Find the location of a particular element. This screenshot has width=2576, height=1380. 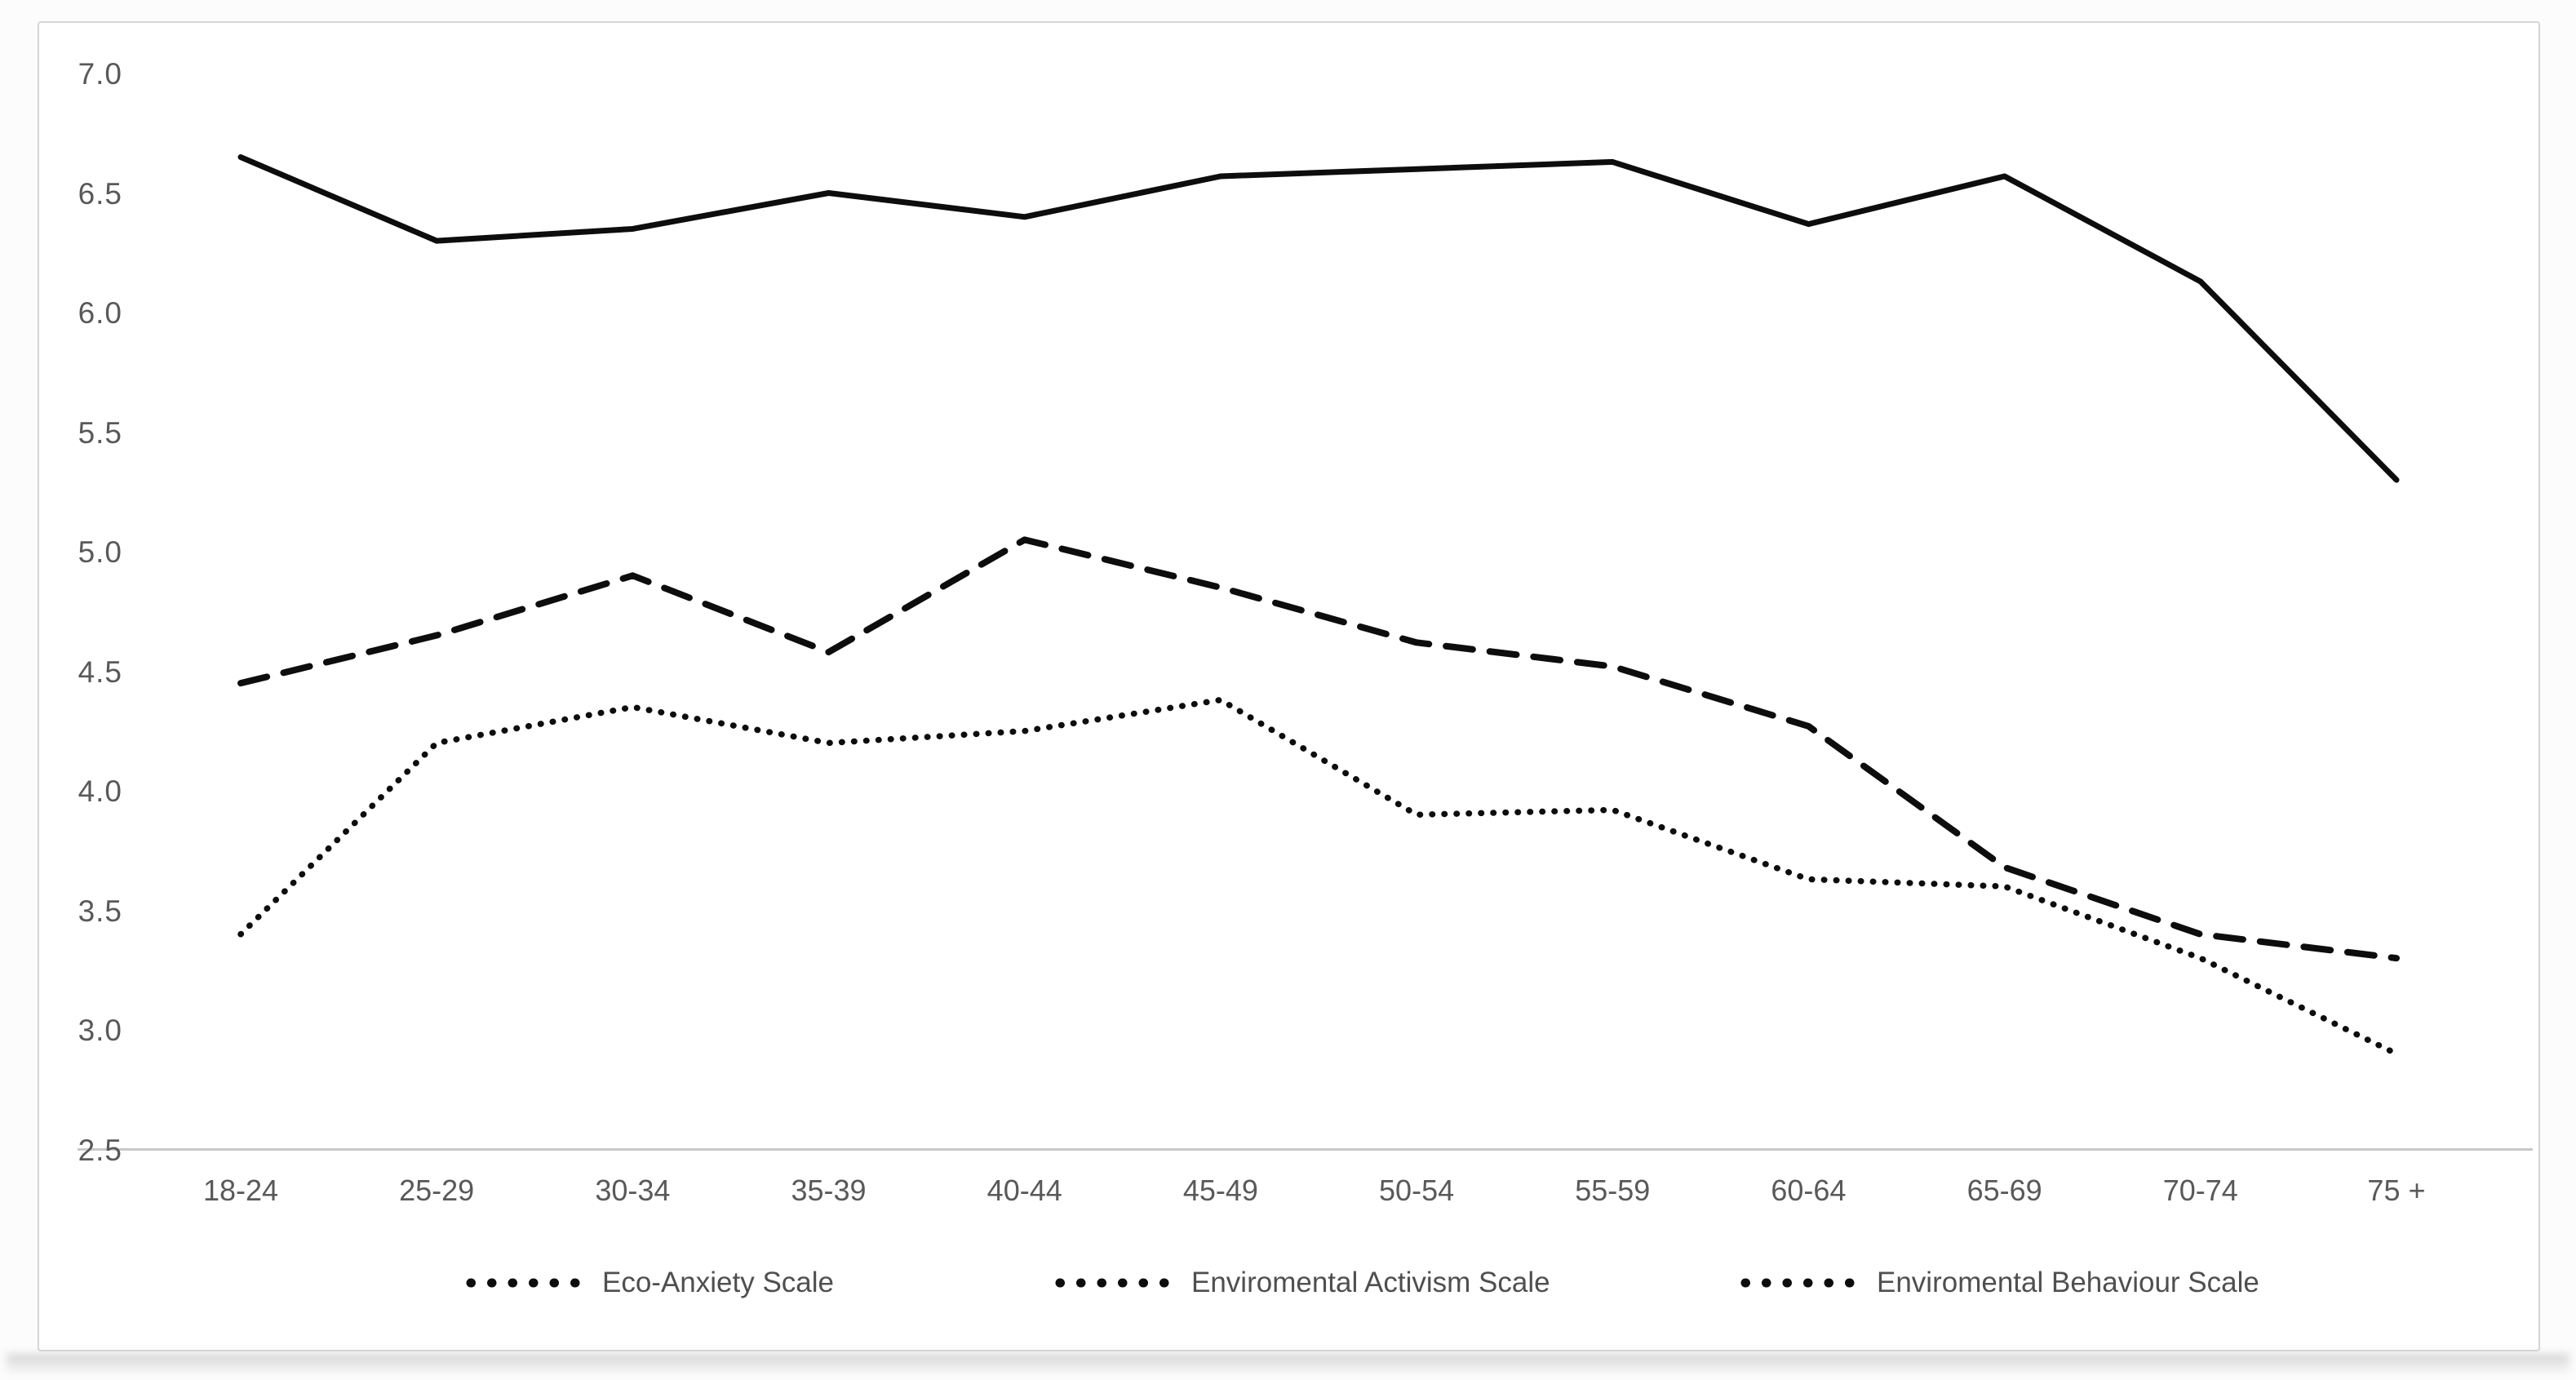

x-tick-label: 65-69 is located at coordinates (2004, 1190).